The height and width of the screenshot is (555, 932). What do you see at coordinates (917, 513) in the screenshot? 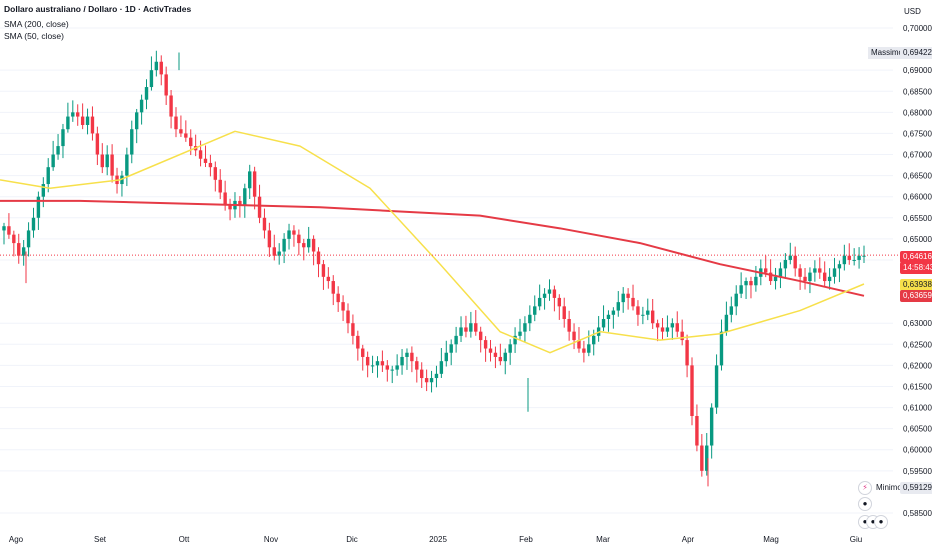
I see `y-tick-label: 0,58500` at bounding box center [917, 513].